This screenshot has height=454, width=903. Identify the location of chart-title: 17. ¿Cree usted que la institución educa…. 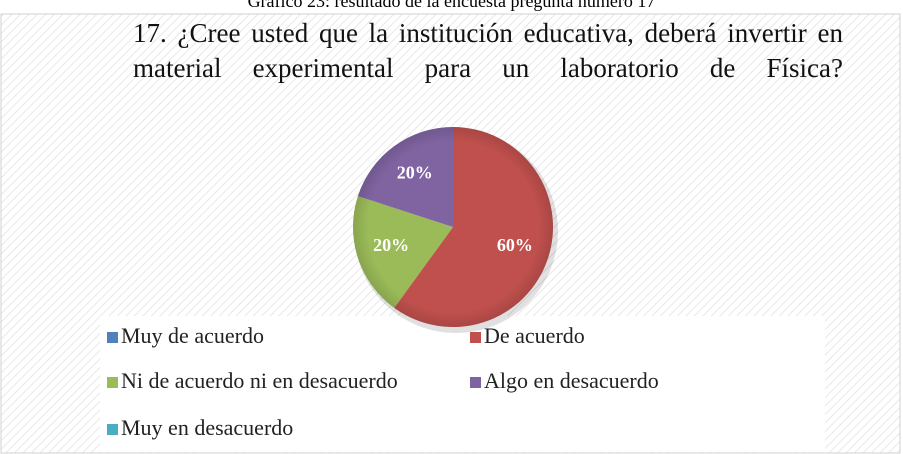
(488, 50).